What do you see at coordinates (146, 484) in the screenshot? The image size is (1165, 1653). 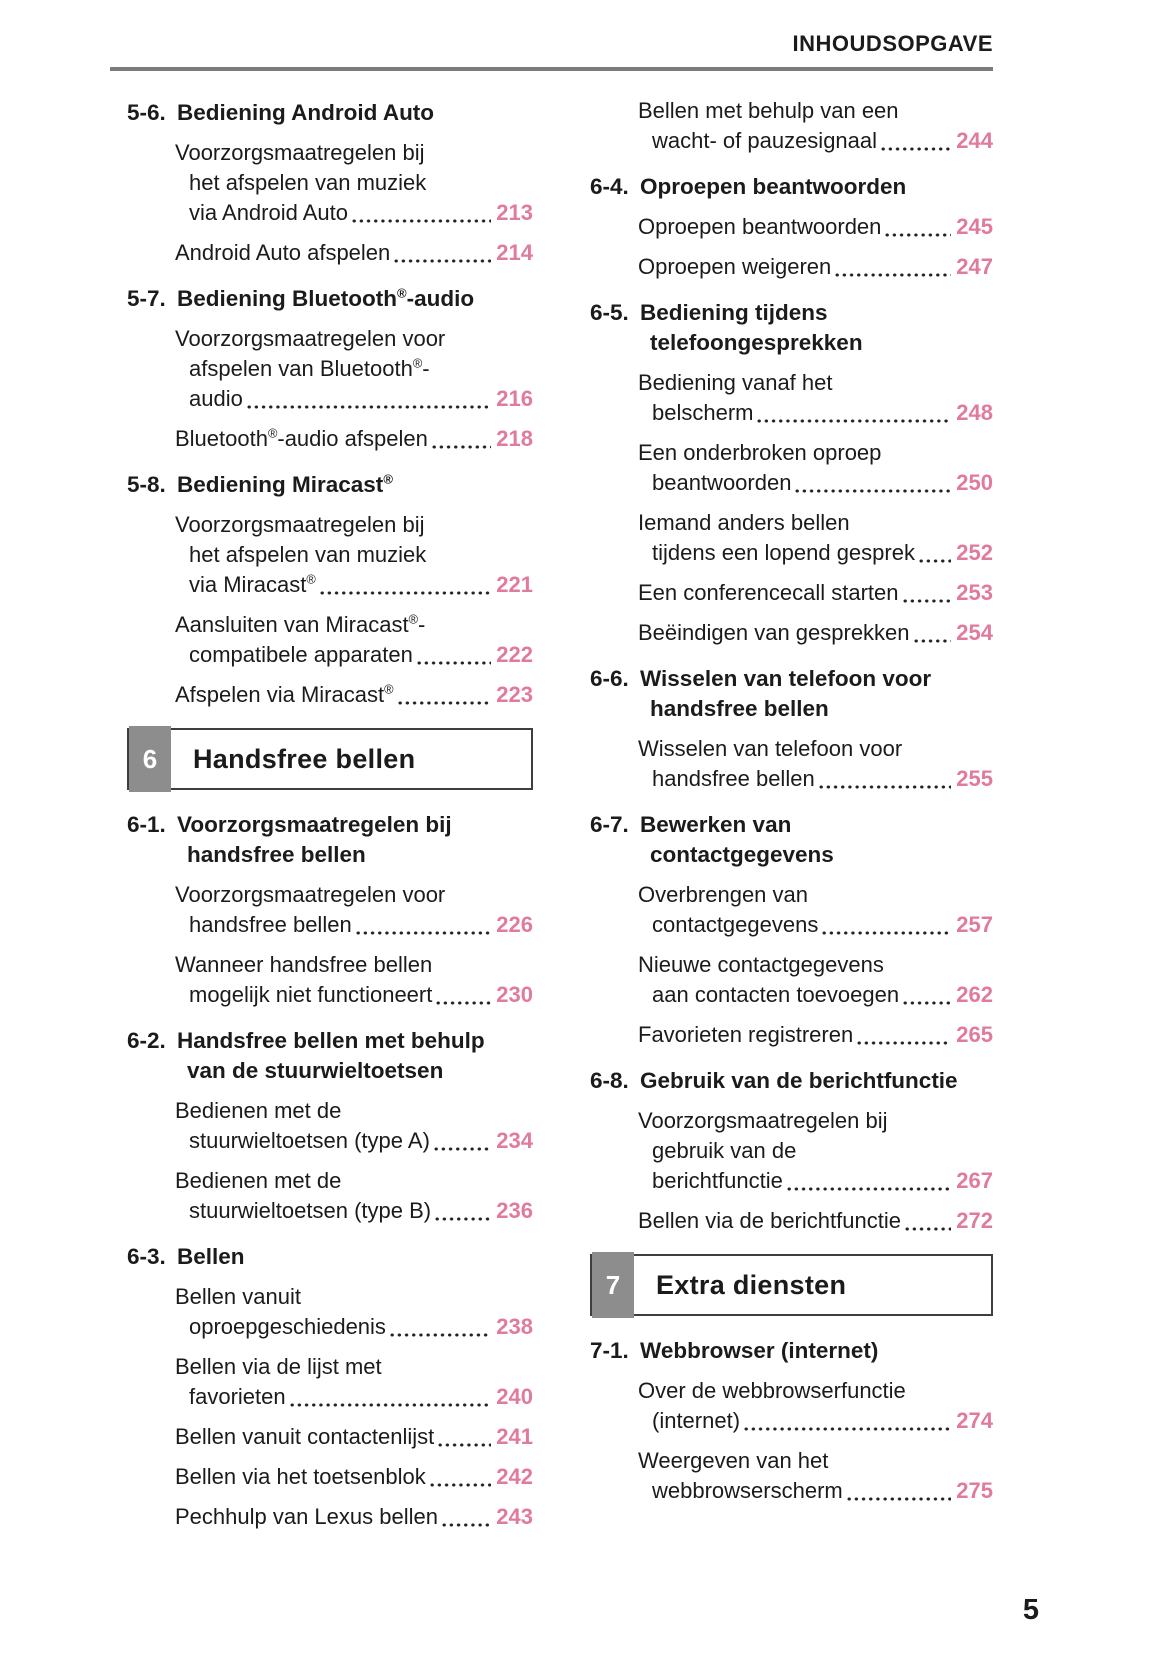 I see `section-number: 5-8.` at bounding box center [146, 484].